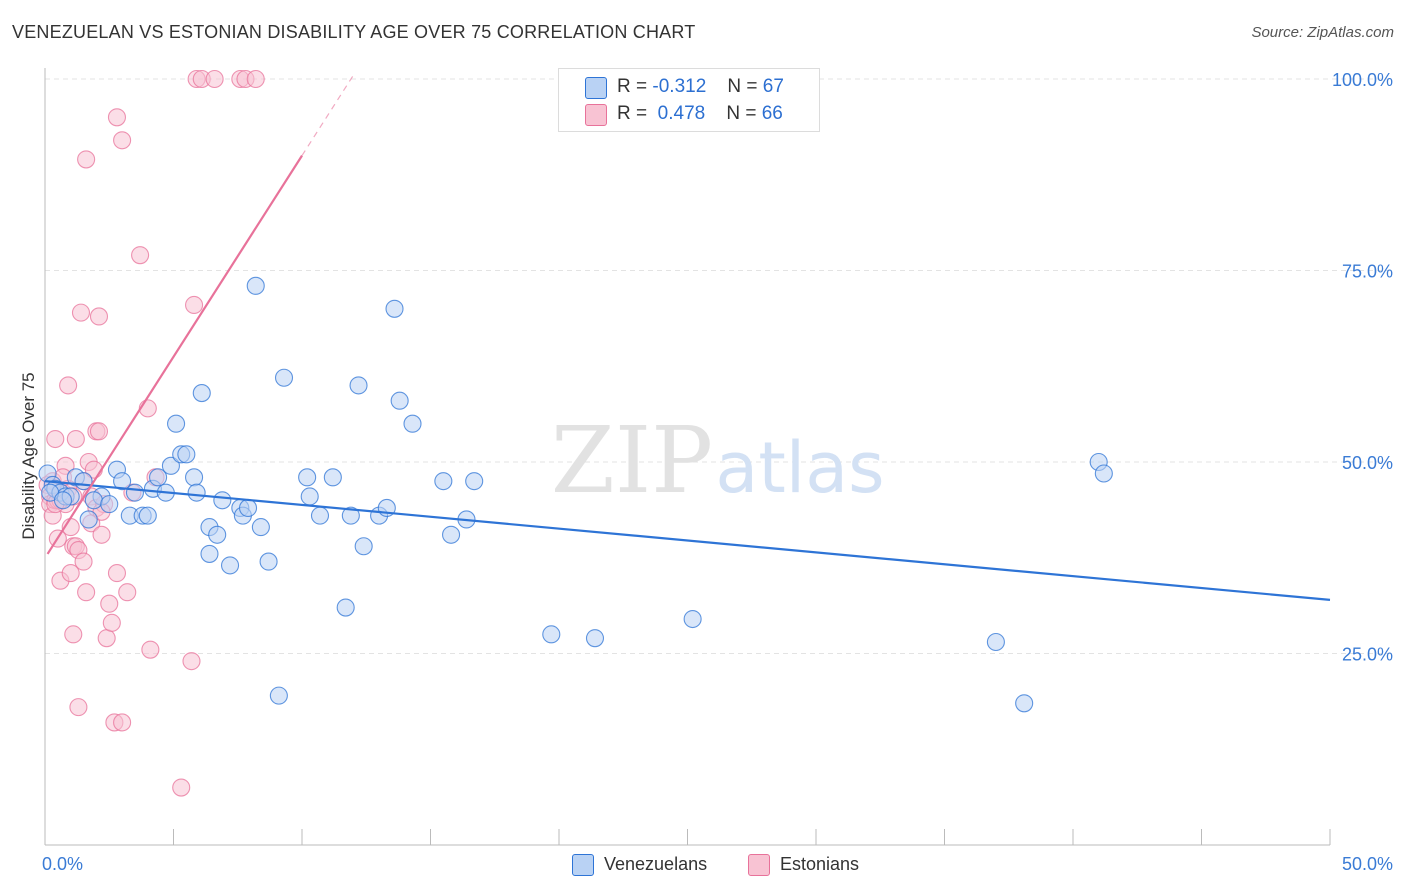  I want to click on venezuelans-trend-line, so click(687, 540).